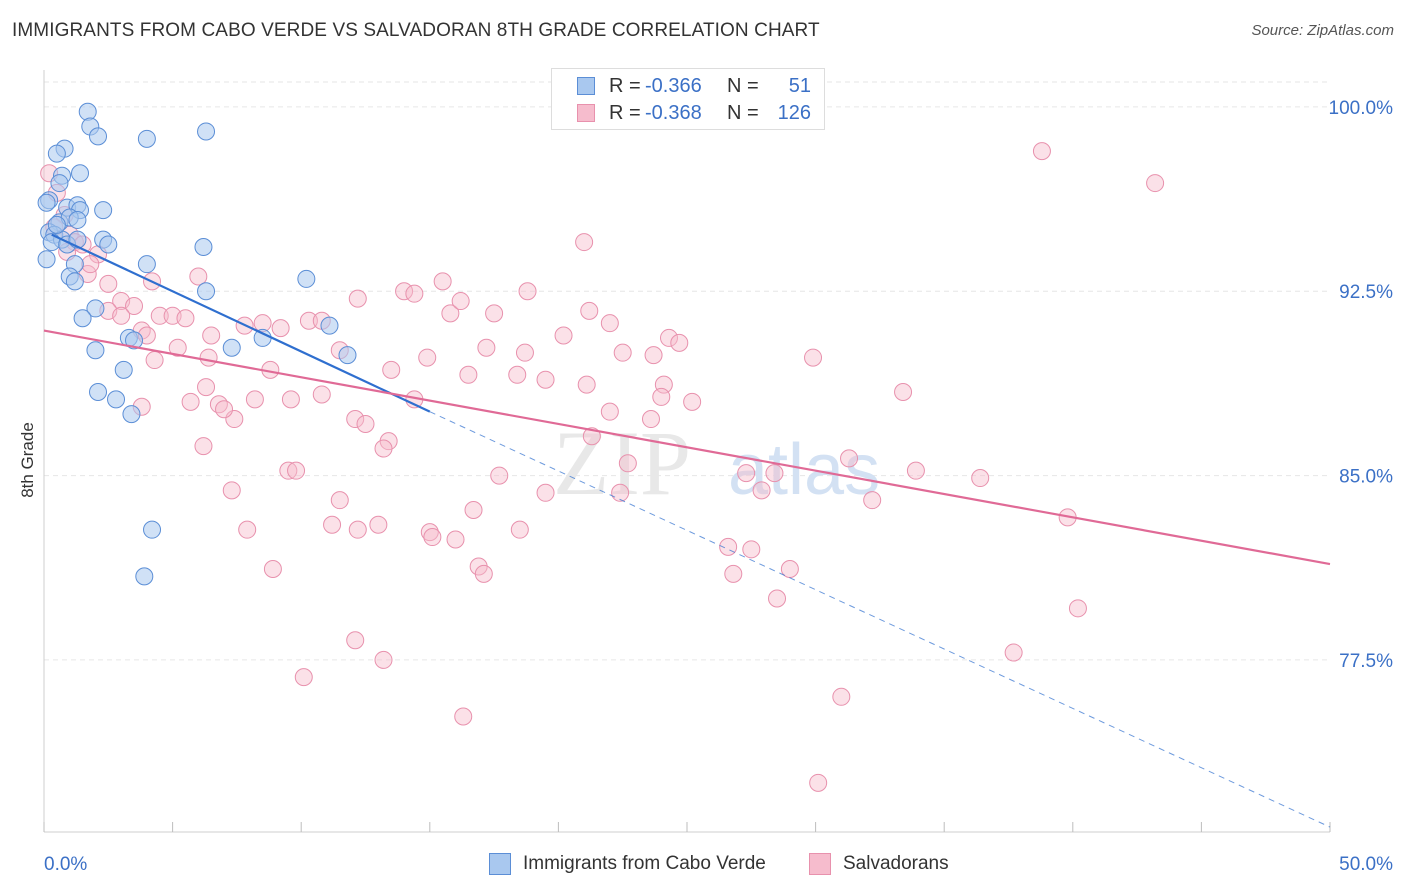  Describe the element at coordinates (241, 323) in the screenshot. I see `cabo-verde-trend-line` at that location.